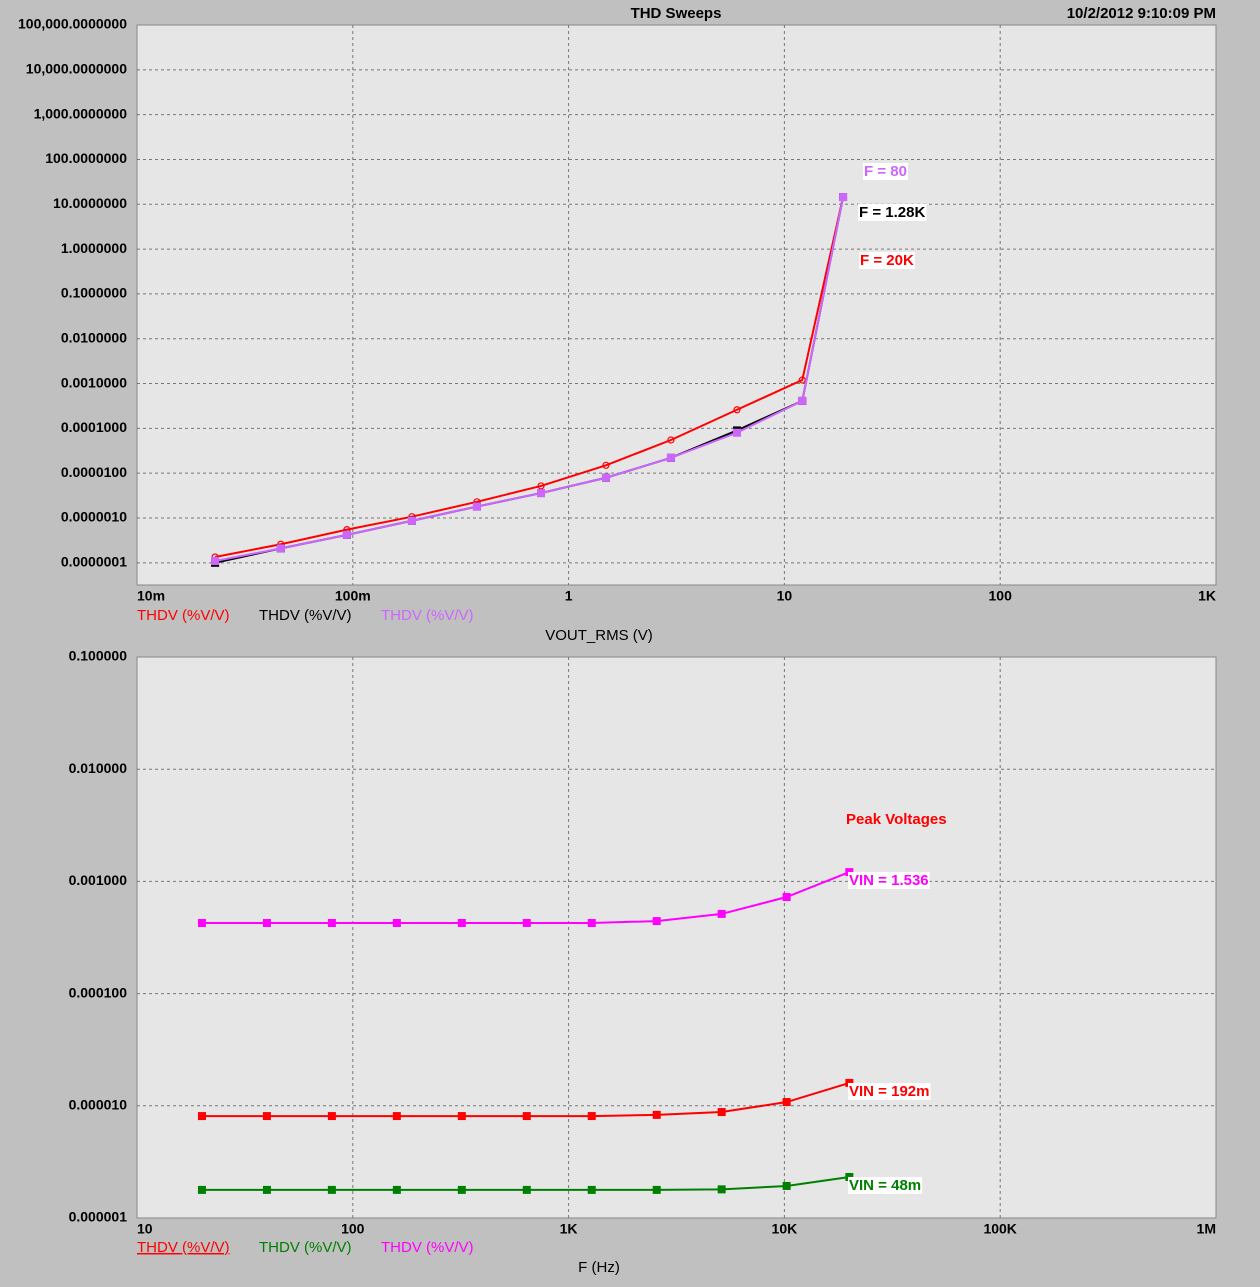 Image resolution: width=1260 pixels, height=1287 pixels. Describe the element at coordinates (98, 992) in the screenshot. I see `y-tick-label: 0.000100` at that location.